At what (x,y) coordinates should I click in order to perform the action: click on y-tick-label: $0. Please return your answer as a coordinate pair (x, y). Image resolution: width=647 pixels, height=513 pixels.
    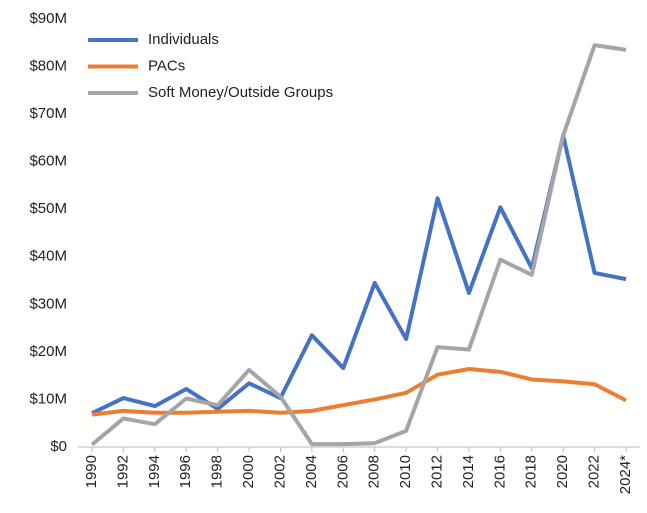
    Looking at the image, I should click on (58, 446).